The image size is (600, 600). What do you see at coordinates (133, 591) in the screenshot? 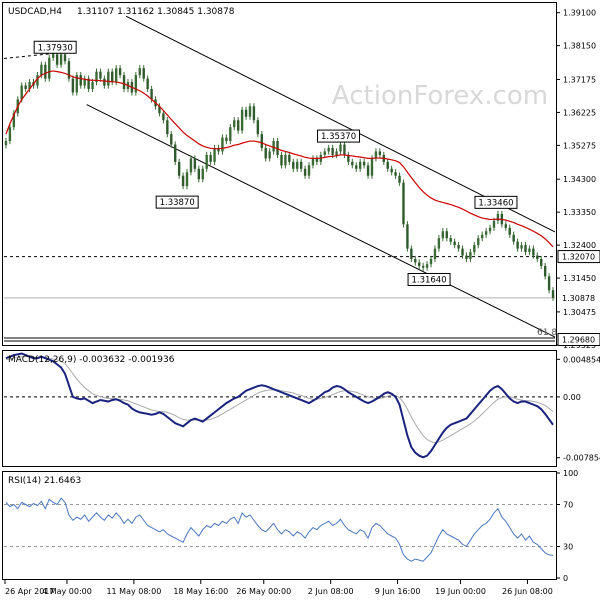
I see `time-tick-label: 11 May 08:00` at bounding box center [133, 591].